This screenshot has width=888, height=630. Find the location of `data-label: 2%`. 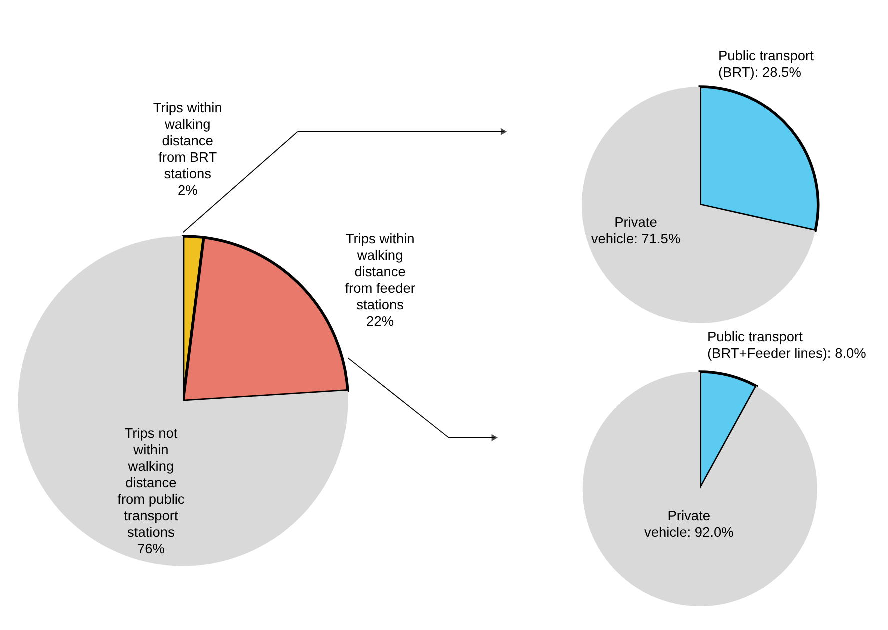

data-label: 2% is located at coordinates (188, 190).